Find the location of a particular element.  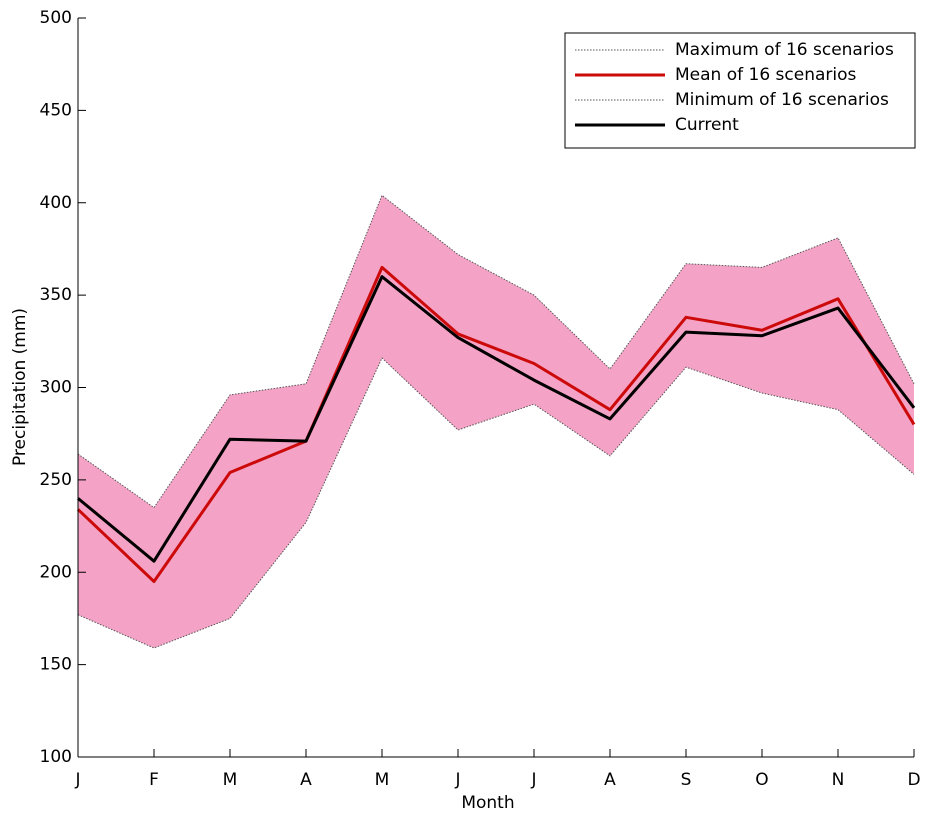

x-tick-label: D is located at coordinates (913, 780).